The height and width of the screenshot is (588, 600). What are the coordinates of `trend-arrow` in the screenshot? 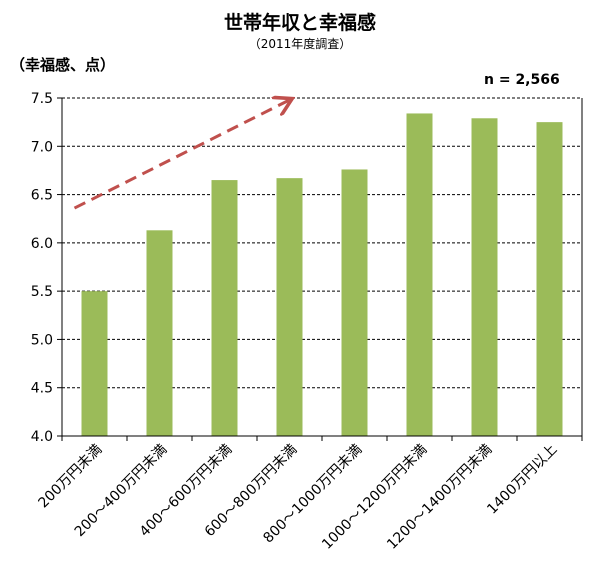 It's located at (181, 155).